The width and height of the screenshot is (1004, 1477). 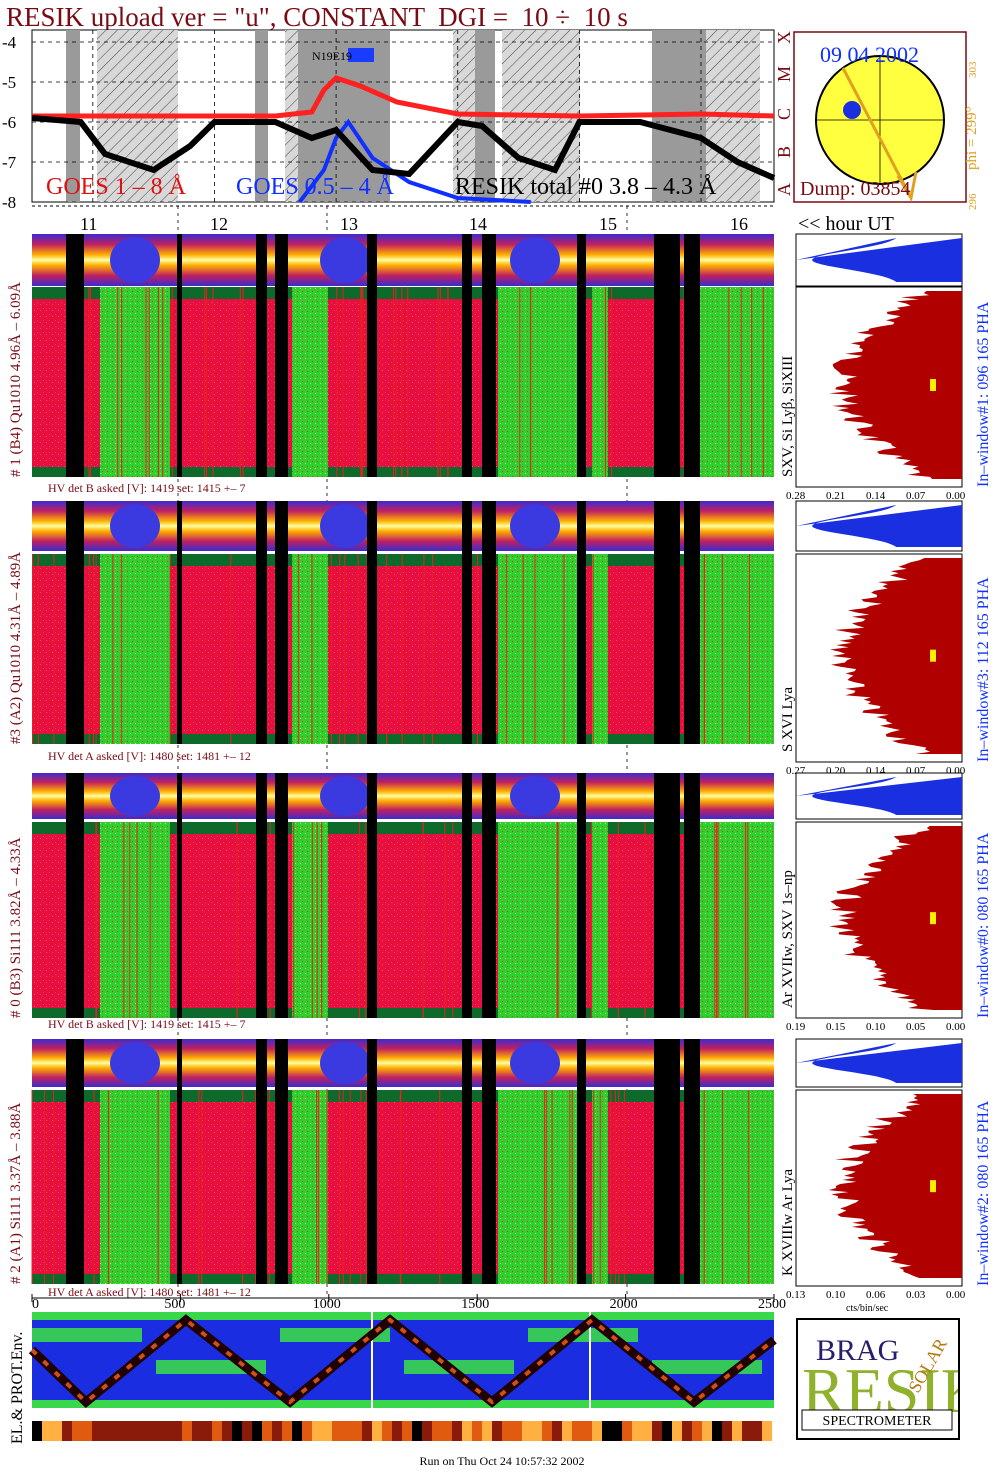 What do you see at coordinates (16, 1193) in the screenshot?
I see `channel-label: # 2 (A1) Si111 3.37Å – 3.88Å` at bounding box center [16, 1193].